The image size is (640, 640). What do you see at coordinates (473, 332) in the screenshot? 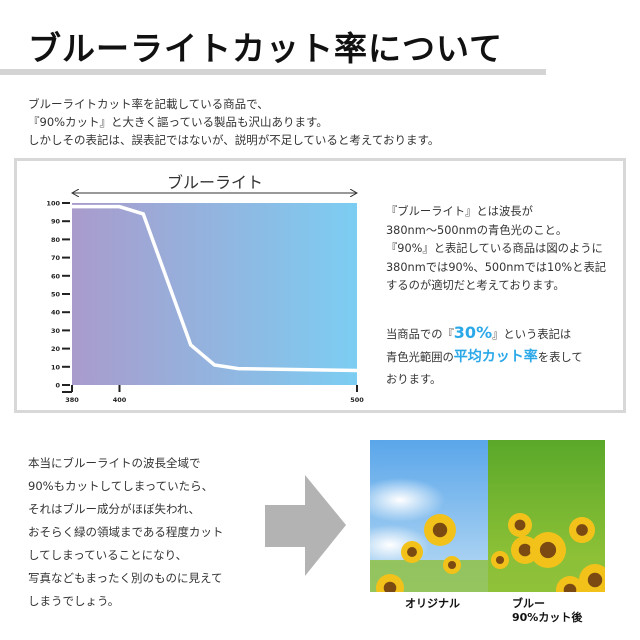
I see `highlight-30: 30%` at bounding box center [473, 332].